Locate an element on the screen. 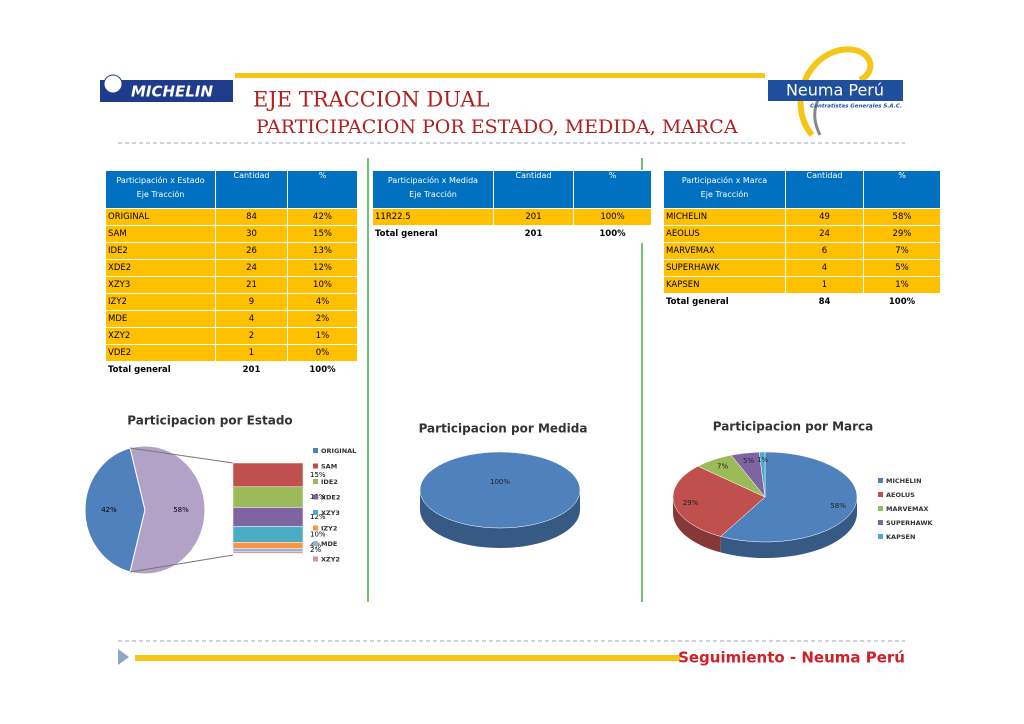 This screenshot has width=1024, height=724. table-cell: 15% is located at coordinates (322, 234).